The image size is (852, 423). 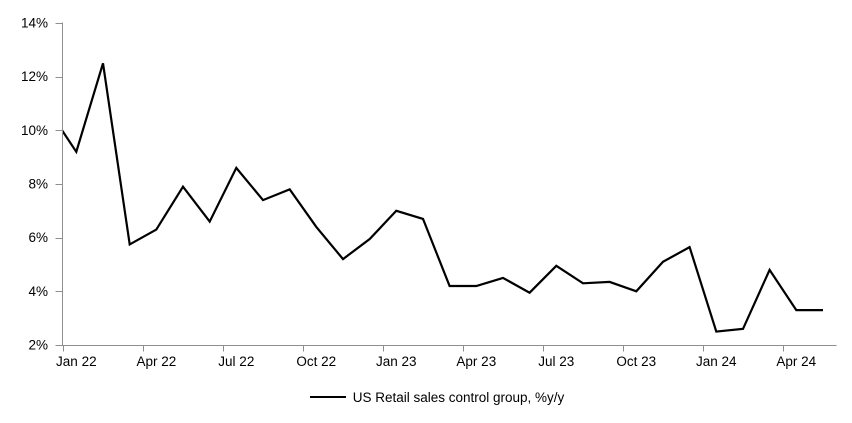 What do you see at coordinates (38, 237) in the screenshot?
I see `y-tick-label: 6%` at bounding box center [38, 237].